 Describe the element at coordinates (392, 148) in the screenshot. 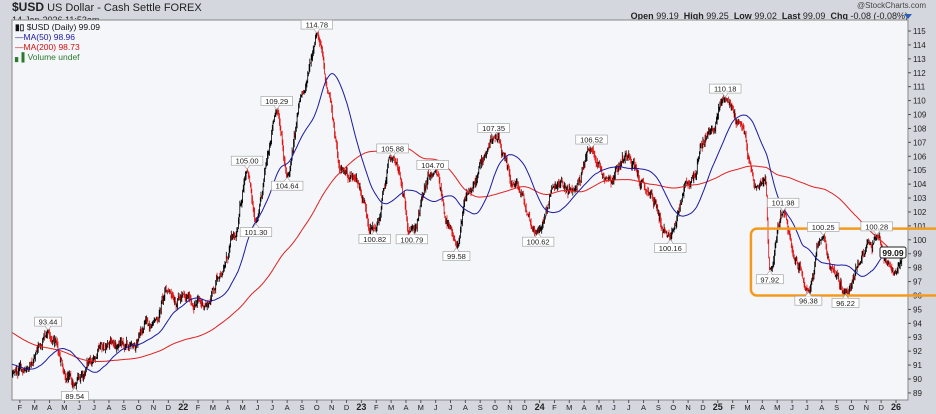

I see `pivot-label: 105.88` at that location.